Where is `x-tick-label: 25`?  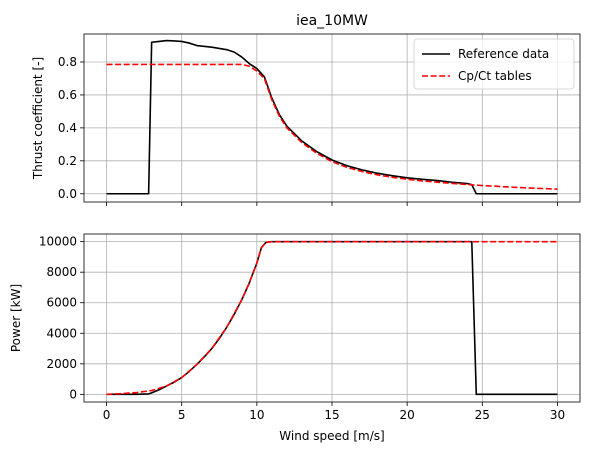 x-tick-label: 25 is located at coordinates (482, 415).